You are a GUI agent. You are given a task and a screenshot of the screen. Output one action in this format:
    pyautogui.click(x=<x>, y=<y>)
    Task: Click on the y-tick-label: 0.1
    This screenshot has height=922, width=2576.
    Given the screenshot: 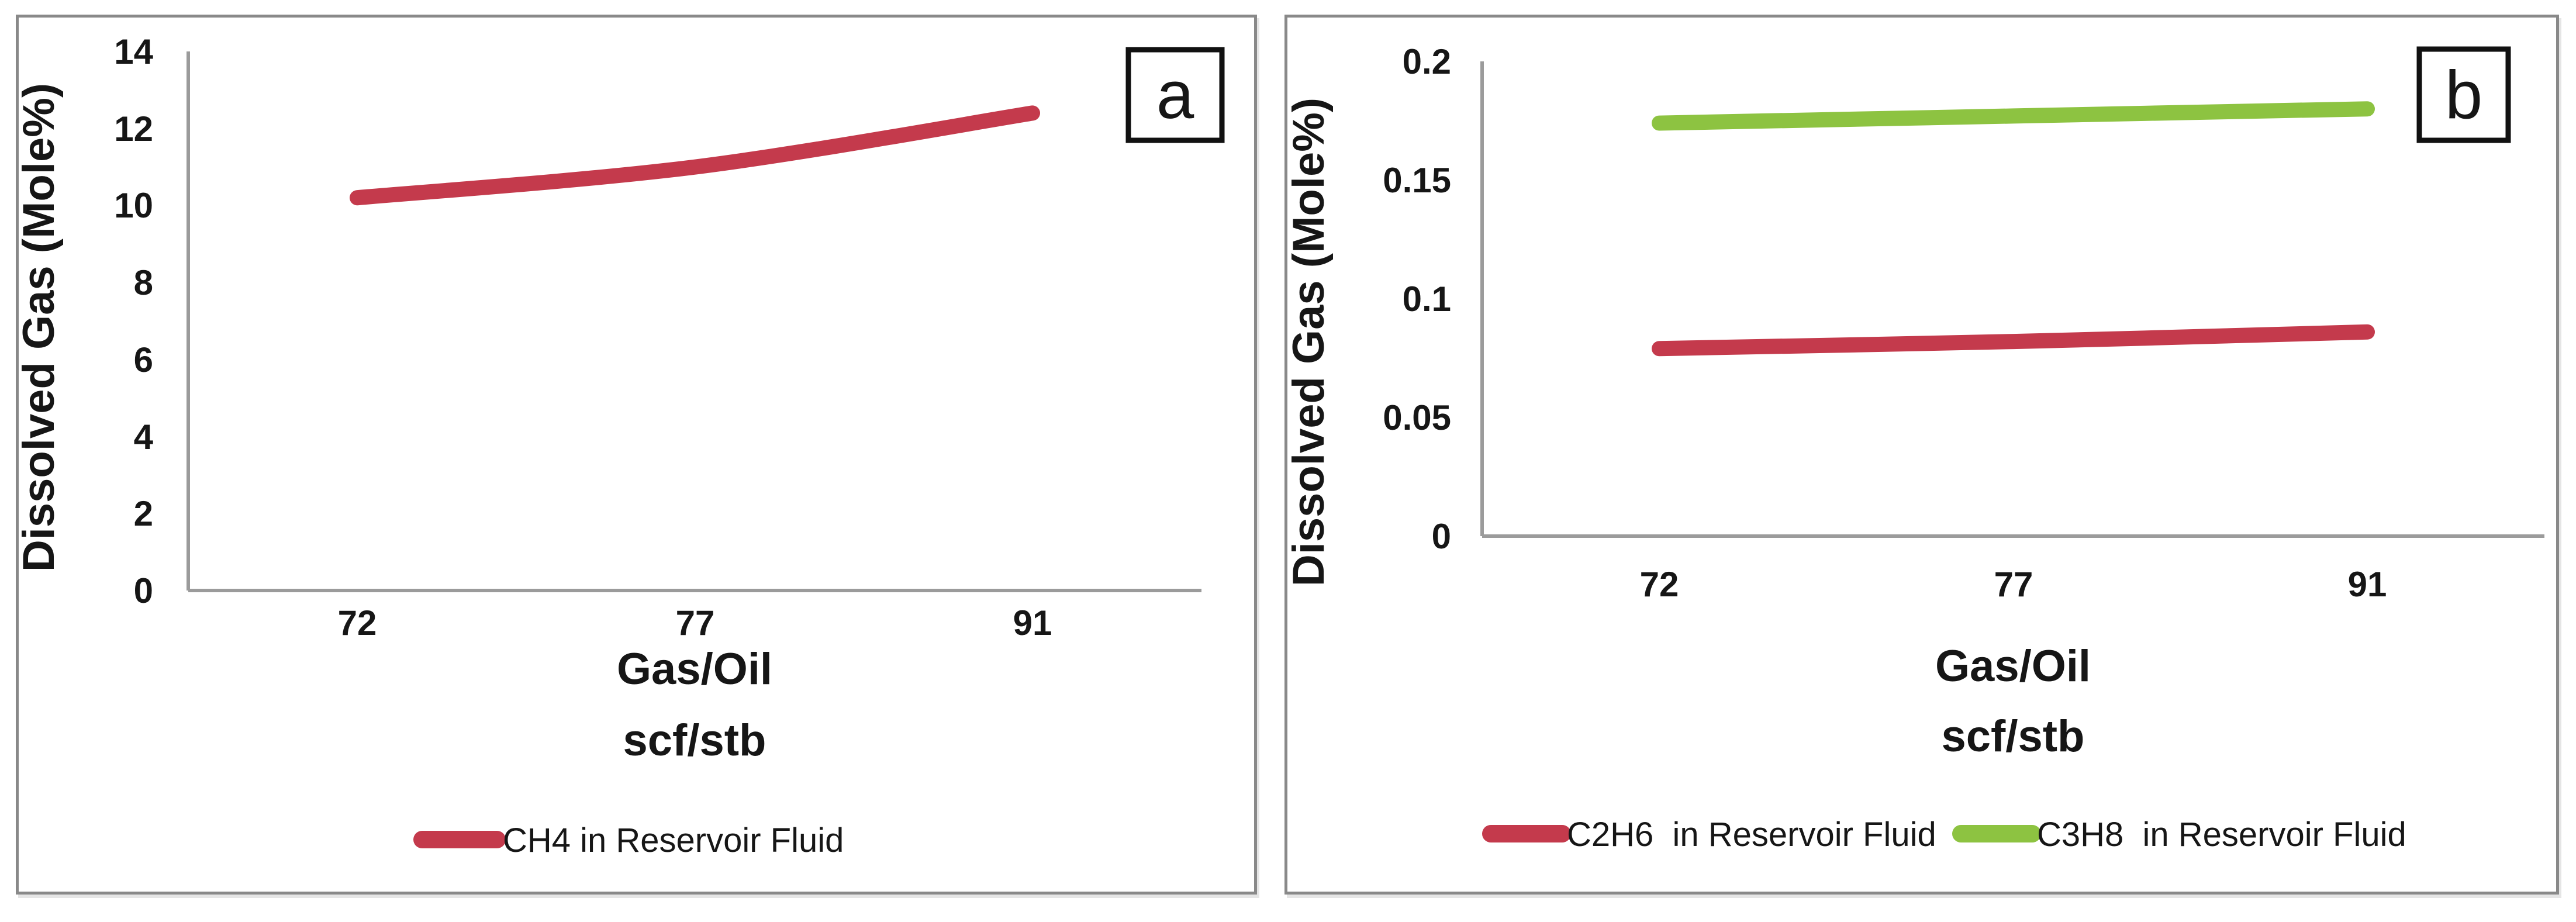 What is the action you would take?
    pyautogui.click(x=1427, y=299)
    